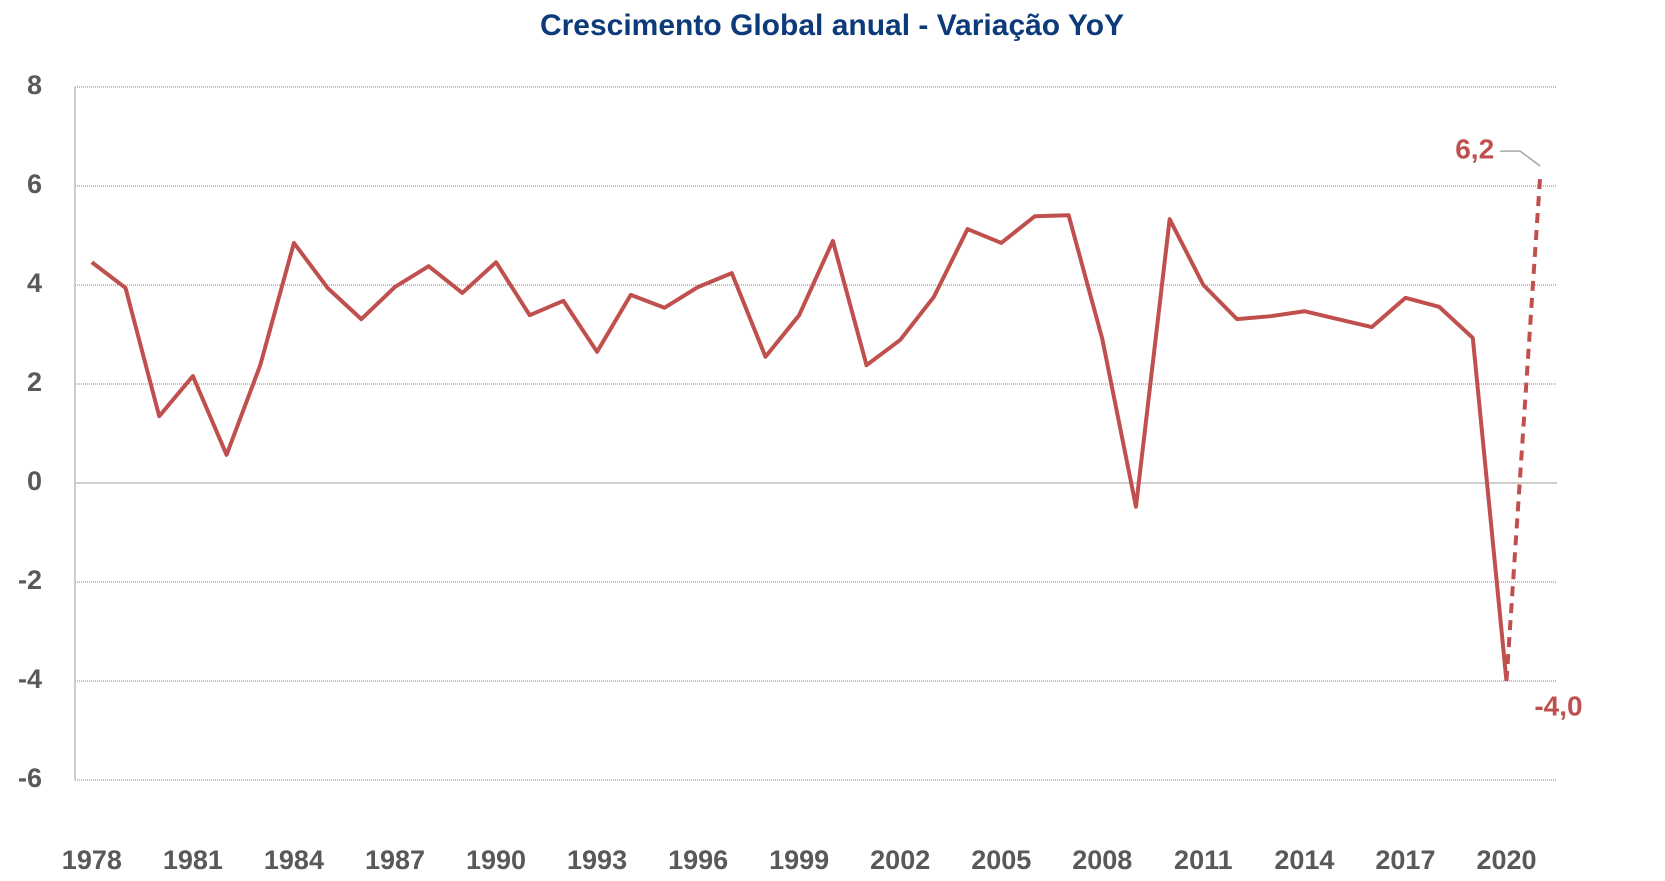 The height and width of the screenshot is (881, 1665). What do you see at coordinates (193, 860) in the screenshot?
I see `x-tick-label: 1981` at bounding box center [193, 860].